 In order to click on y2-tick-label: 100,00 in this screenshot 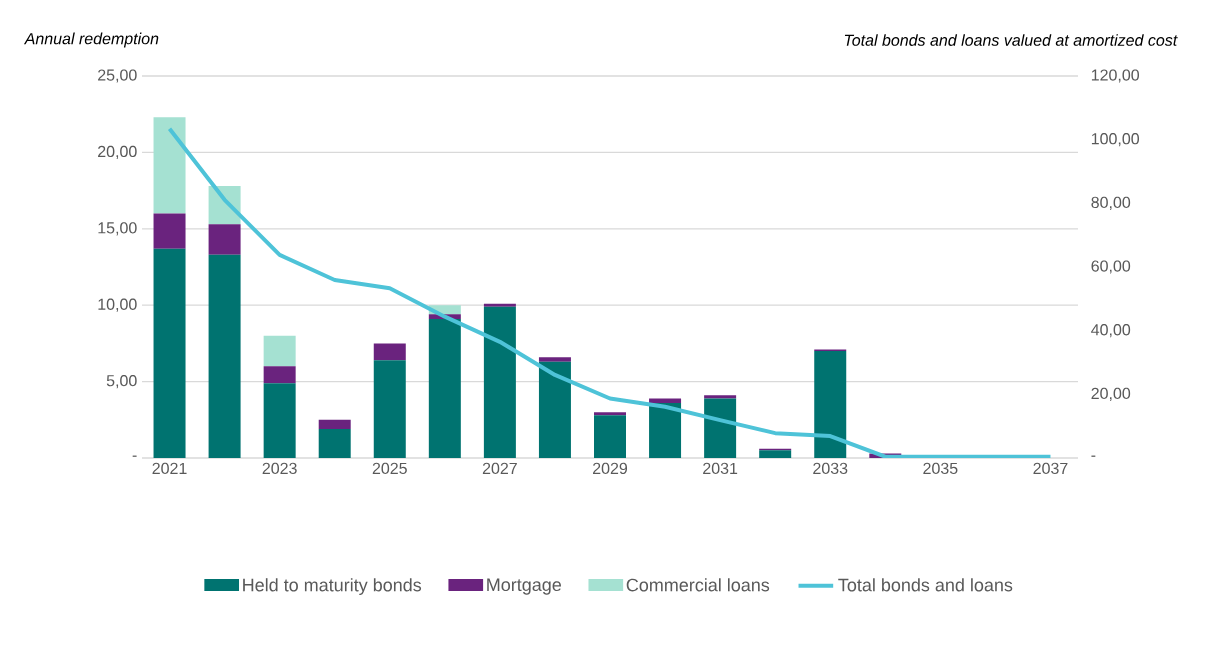, I will do `click(1115, 140)`.